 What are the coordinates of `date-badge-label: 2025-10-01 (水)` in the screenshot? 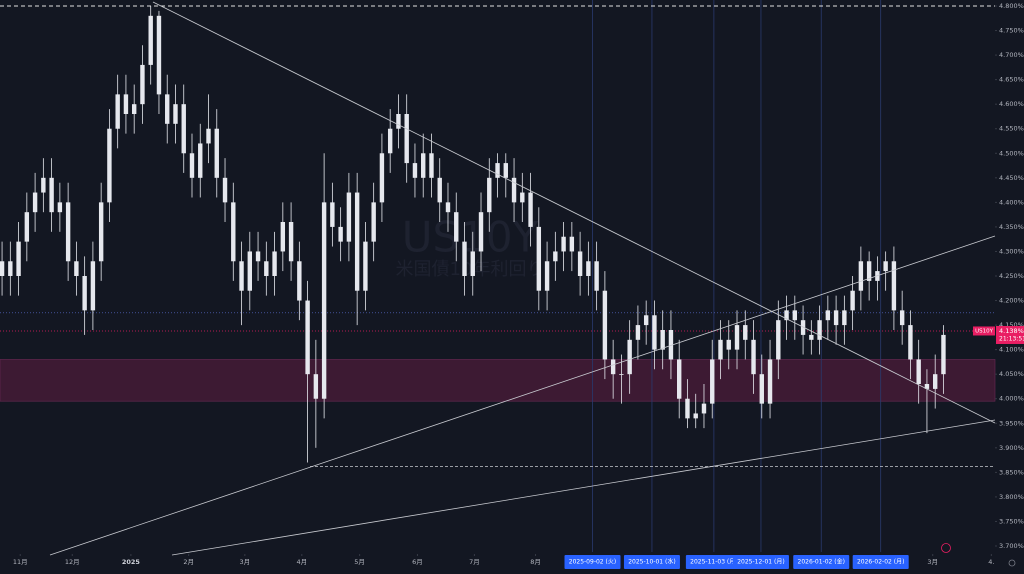 It's located at (651, 562).